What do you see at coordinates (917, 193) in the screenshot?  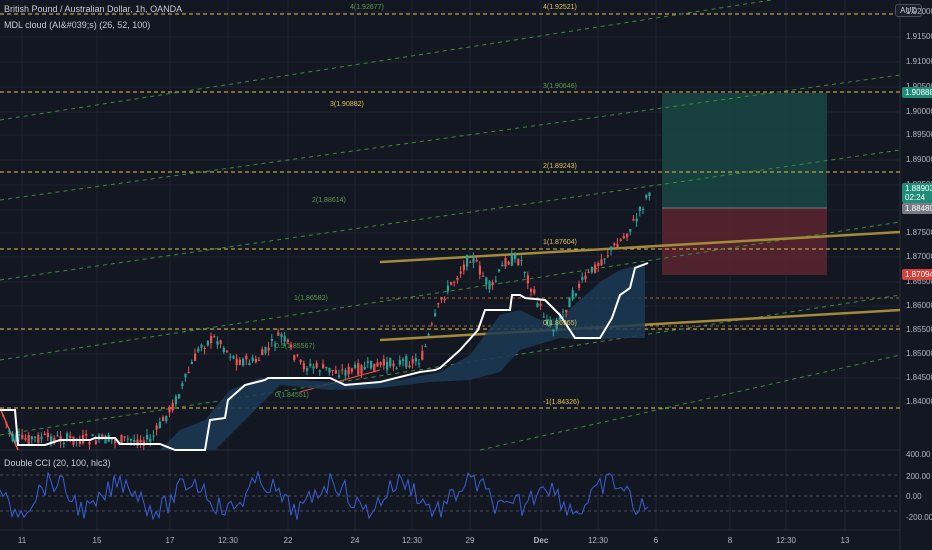 I see `price-label: 1.88903 02:24` at bounding box center [917, 193].